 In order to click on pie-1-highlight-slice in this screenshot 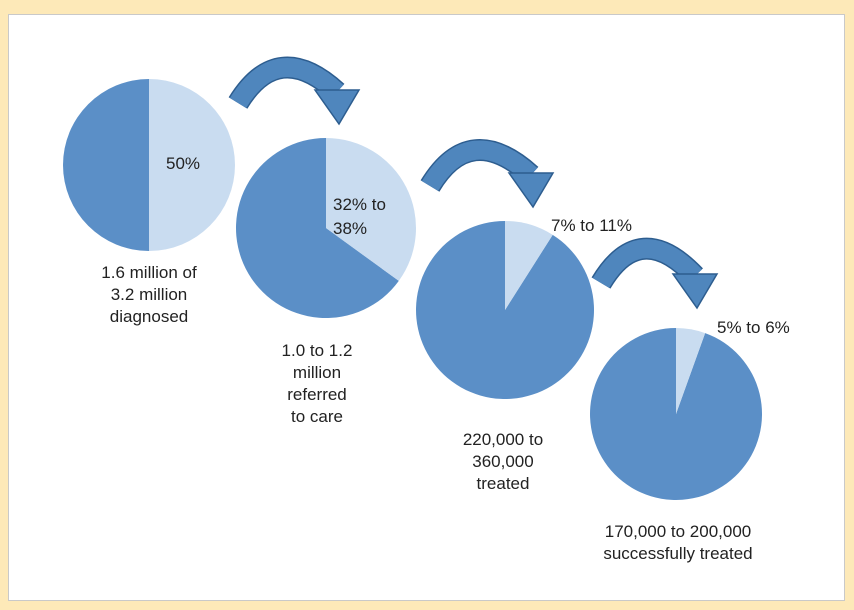, I will do `click(192, 165)`.